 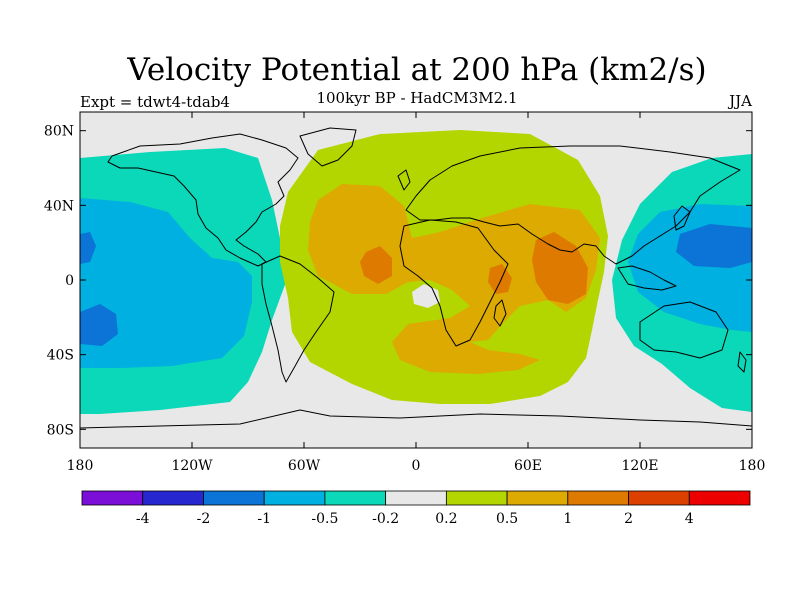 What do you see at coordinates (446, 519) in the screenshot?
I see `colorbar-label: 0.2` at bounding box center [446, 519].